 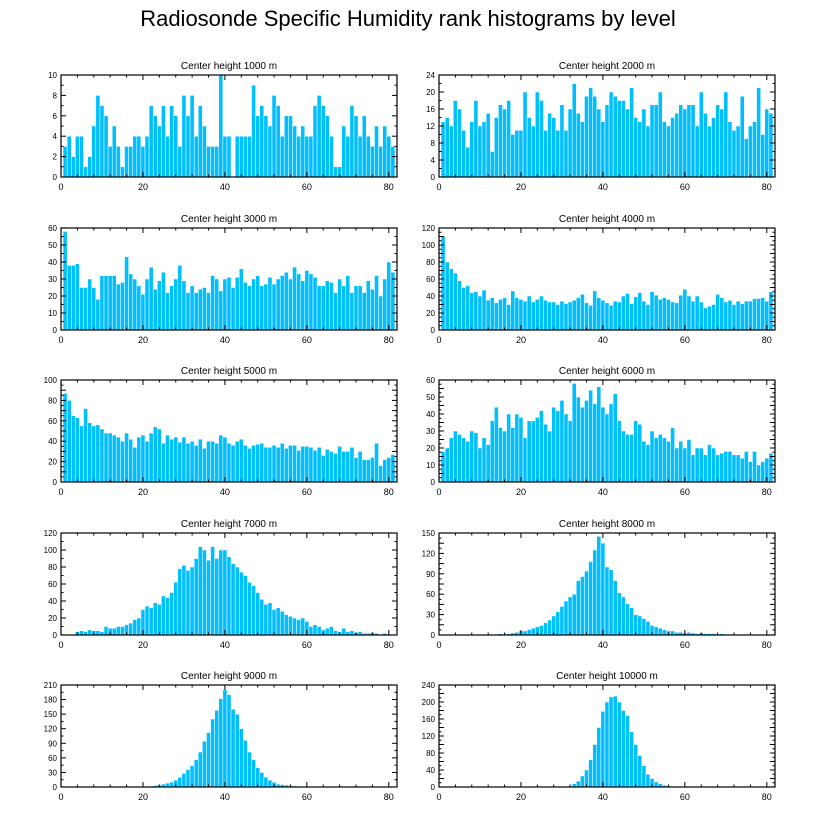 I want to click on chart-4-ytick-label: 100, so click(x=429, y=245).